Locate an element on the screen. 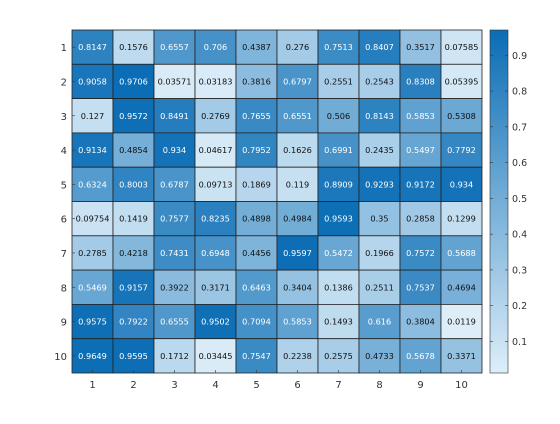 Image resolution: width=560 pixels, height=424 pixels. cell-value-label: 0.127 is located at coordinates (92, 116).